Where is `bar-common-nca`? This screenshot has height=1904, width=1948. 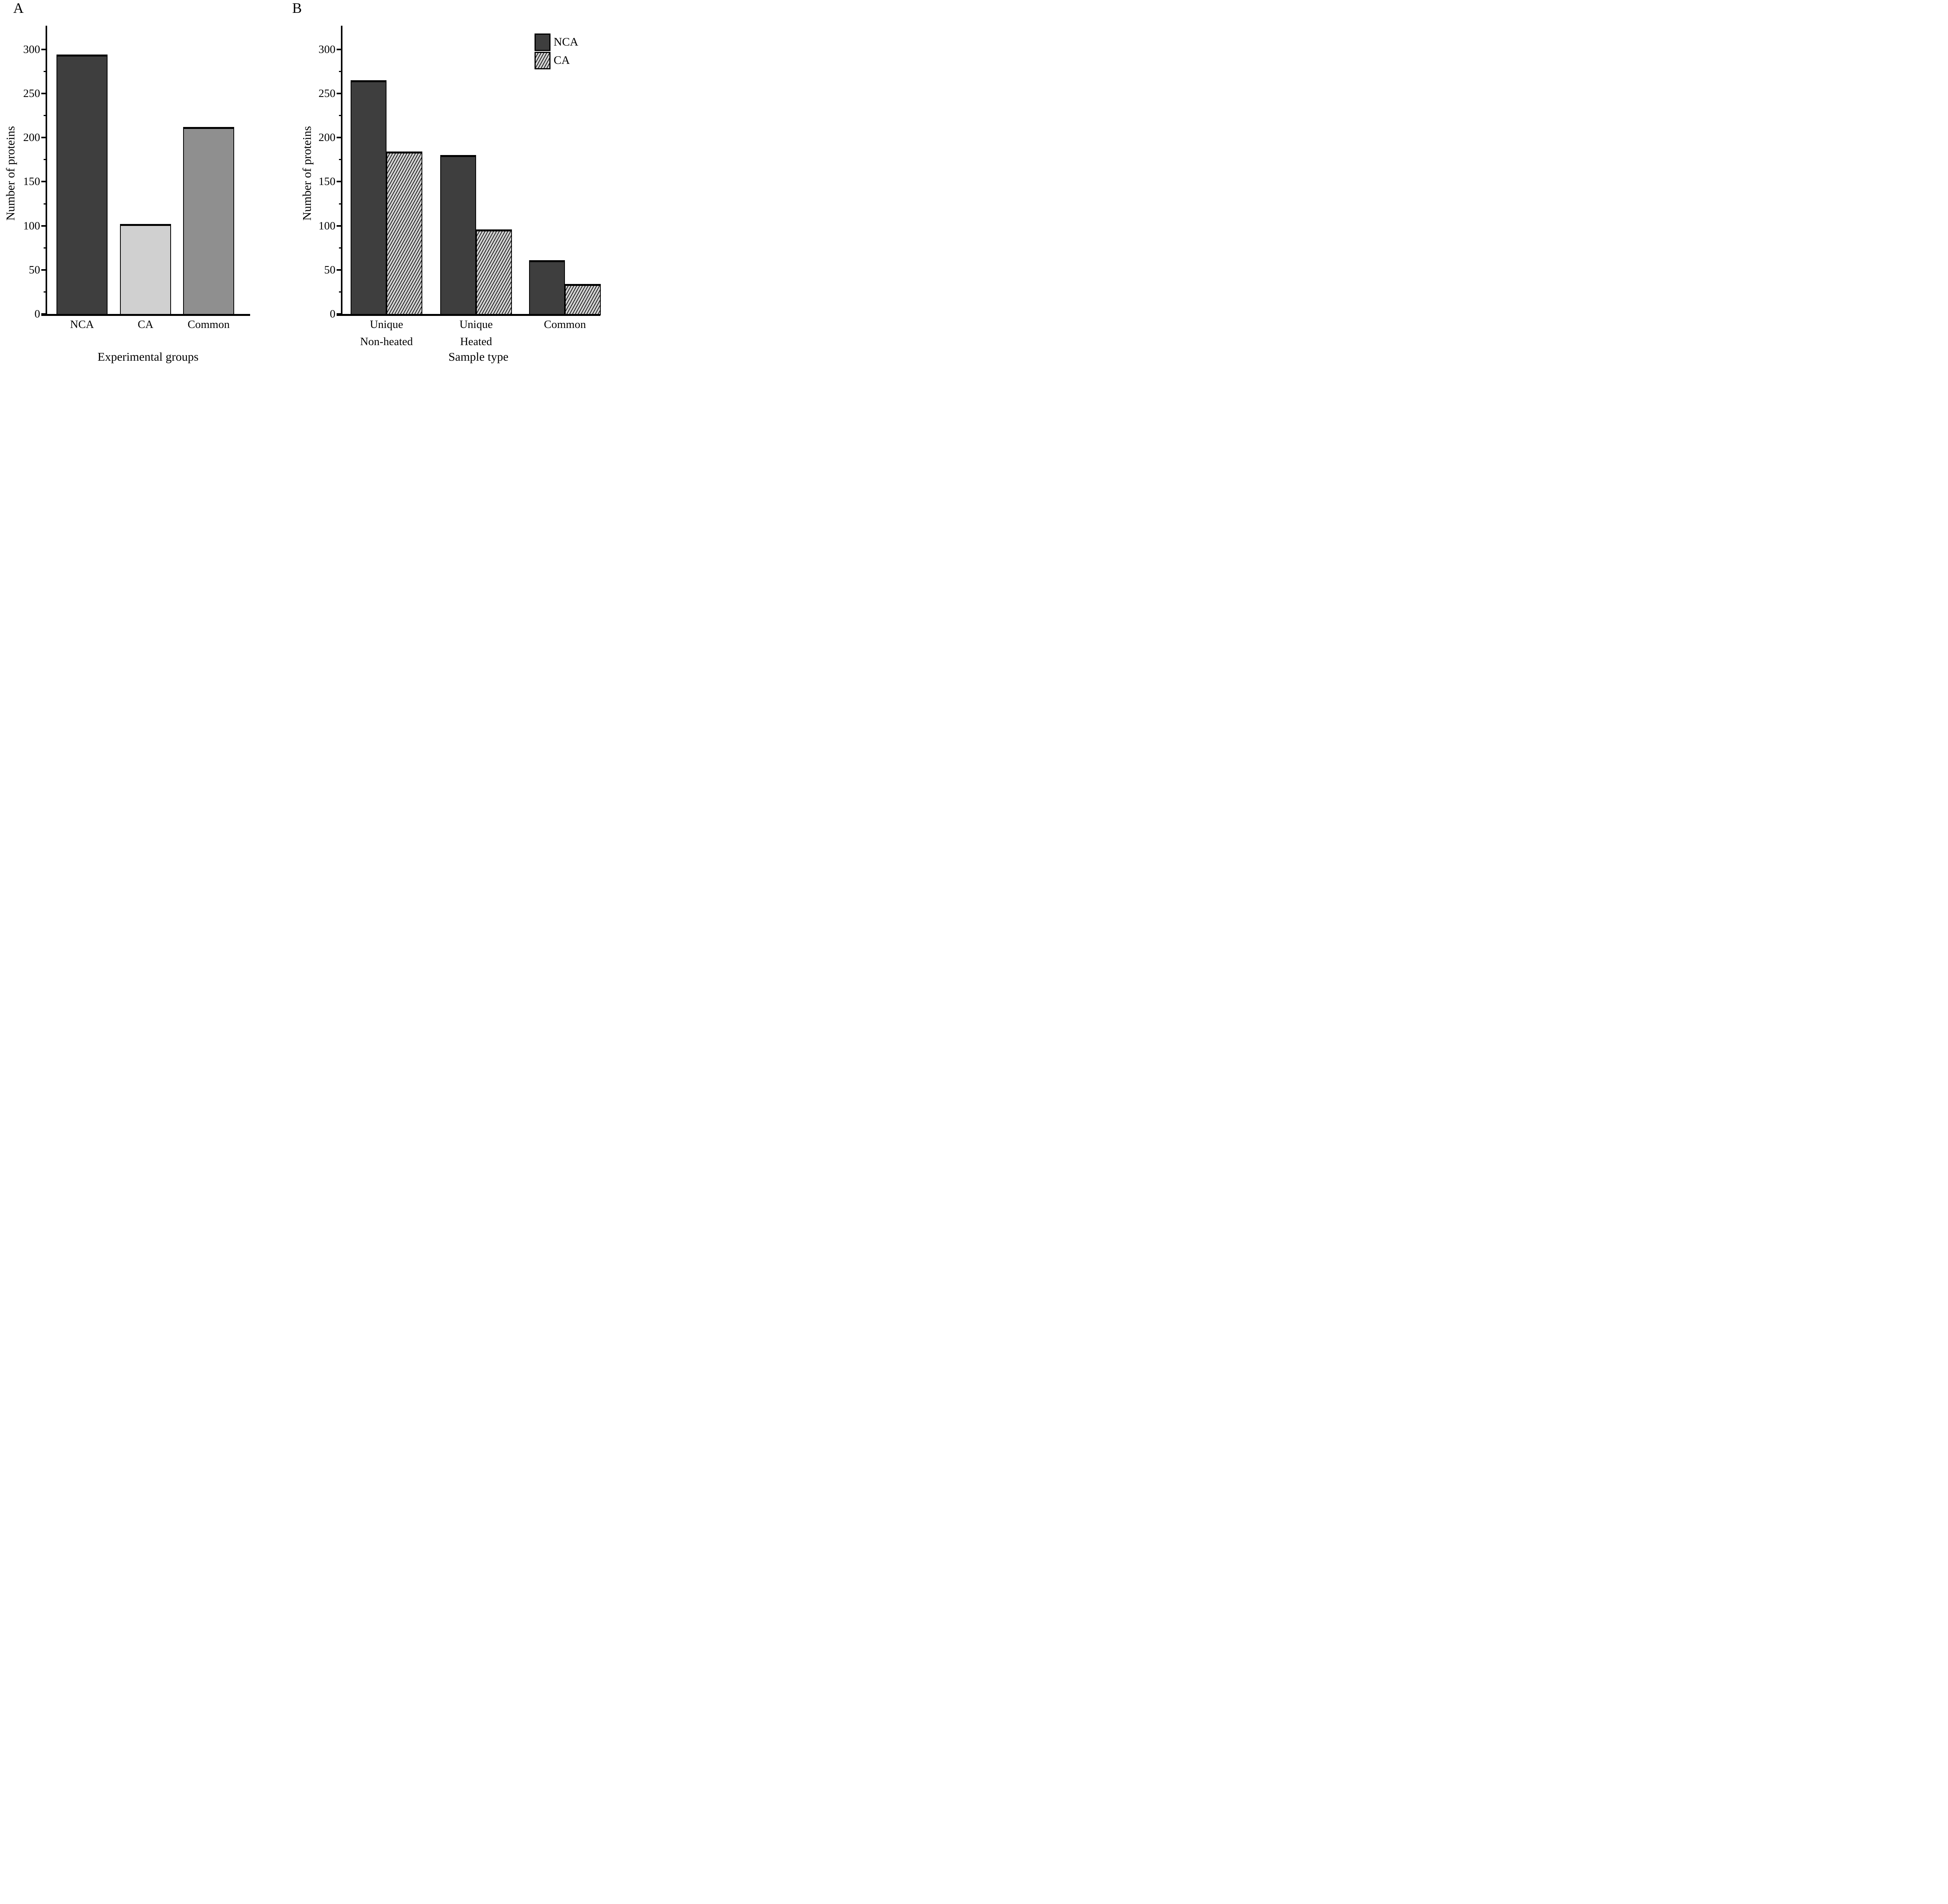 bar-common-nca is located at coordinates (547, 287).